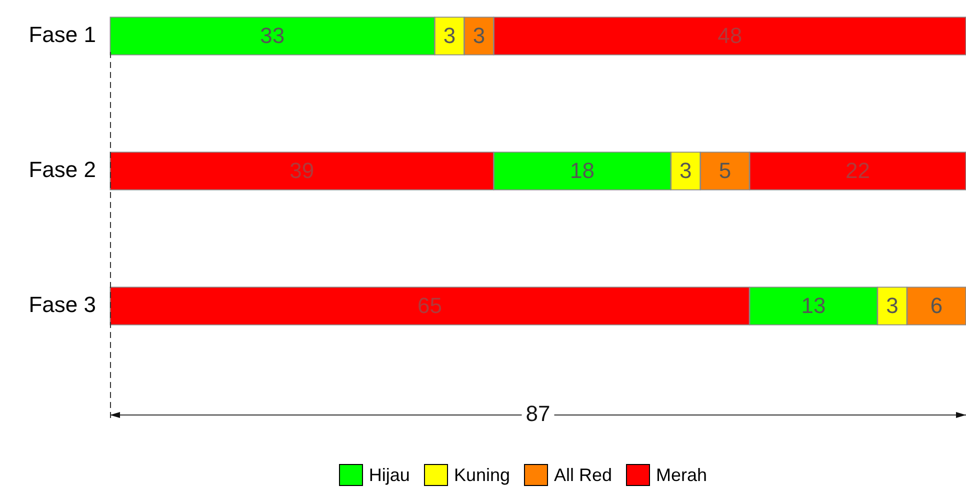 This screenshot has height=489, width=966. What do you see at coordinates (62, 169) in the screenshot?
I see `y-tick-label: Fase 2` at bounding box center [62, 169].